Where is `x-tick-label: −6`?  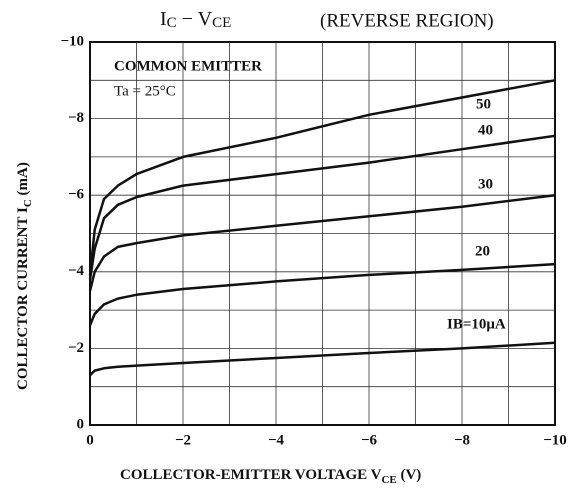 x-tick-label: −6 is located at coordinates (369, 440).